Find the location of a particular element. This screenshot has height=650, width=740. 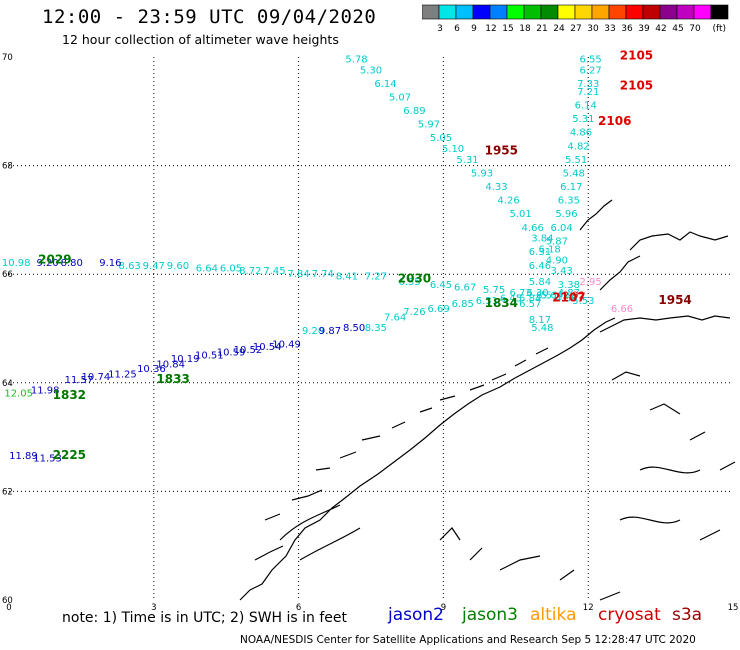

wave-height-value: 10.98 is located at coordinates (16, 263).